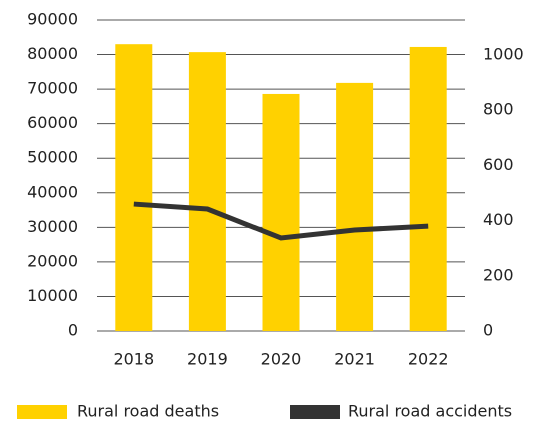  Describe the element at coordinates (354, 359) in the screenshot. I see `x-tick-label: 2021` at that location.